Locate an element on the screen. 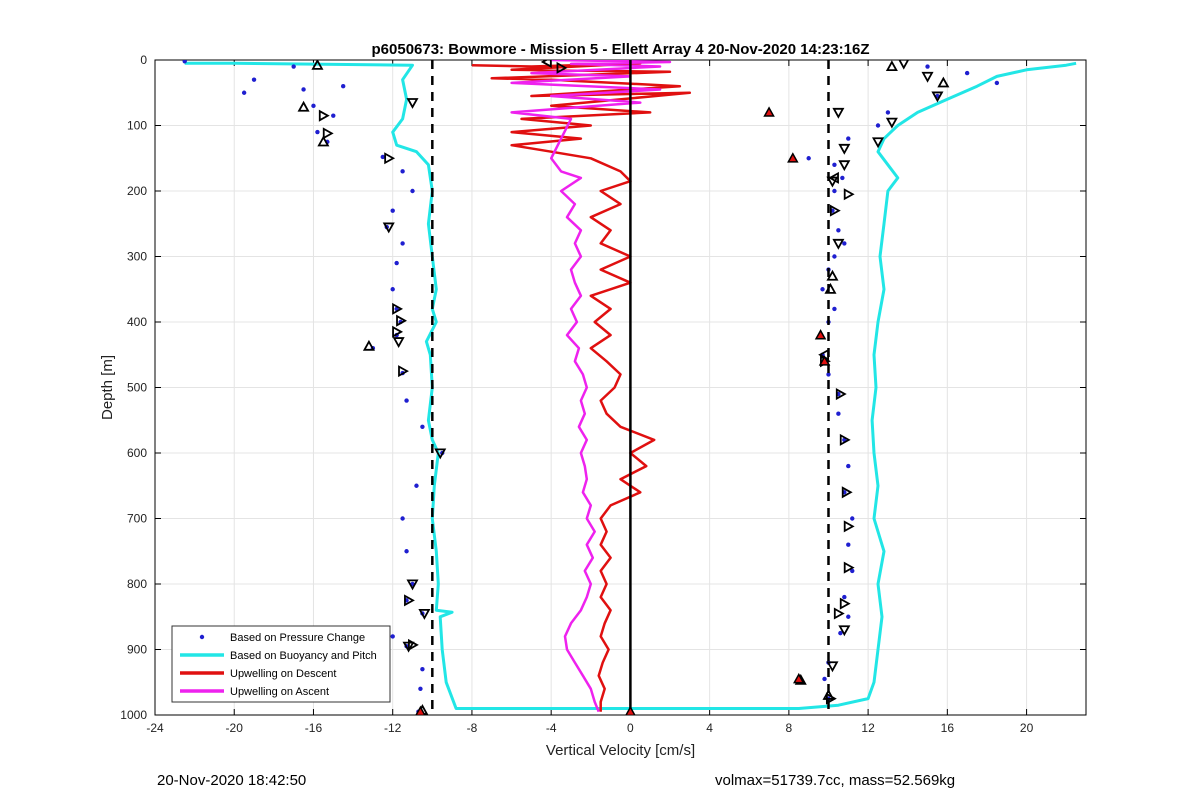 Image resolution: width=1200 pixels, height=804 pixels. triangle-marker-left is located at coordinates (546, 64).